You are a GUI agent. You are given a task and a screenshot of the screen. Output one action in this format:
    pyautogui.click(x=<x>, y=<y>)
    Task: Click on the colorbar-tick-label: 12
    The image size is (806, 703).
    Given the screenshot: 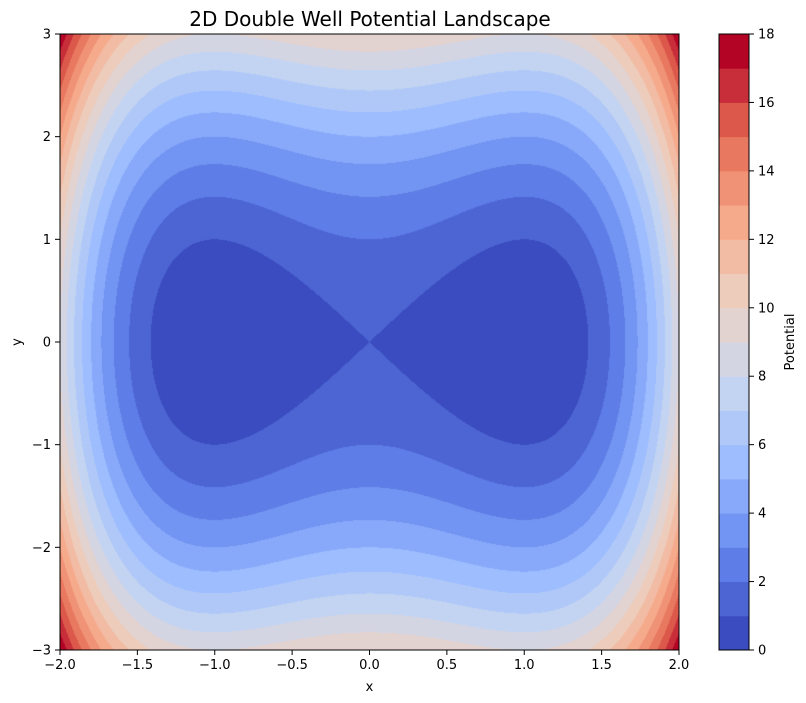 What is the action you would take?
    pyautogui.click(x=766, y=240)
    